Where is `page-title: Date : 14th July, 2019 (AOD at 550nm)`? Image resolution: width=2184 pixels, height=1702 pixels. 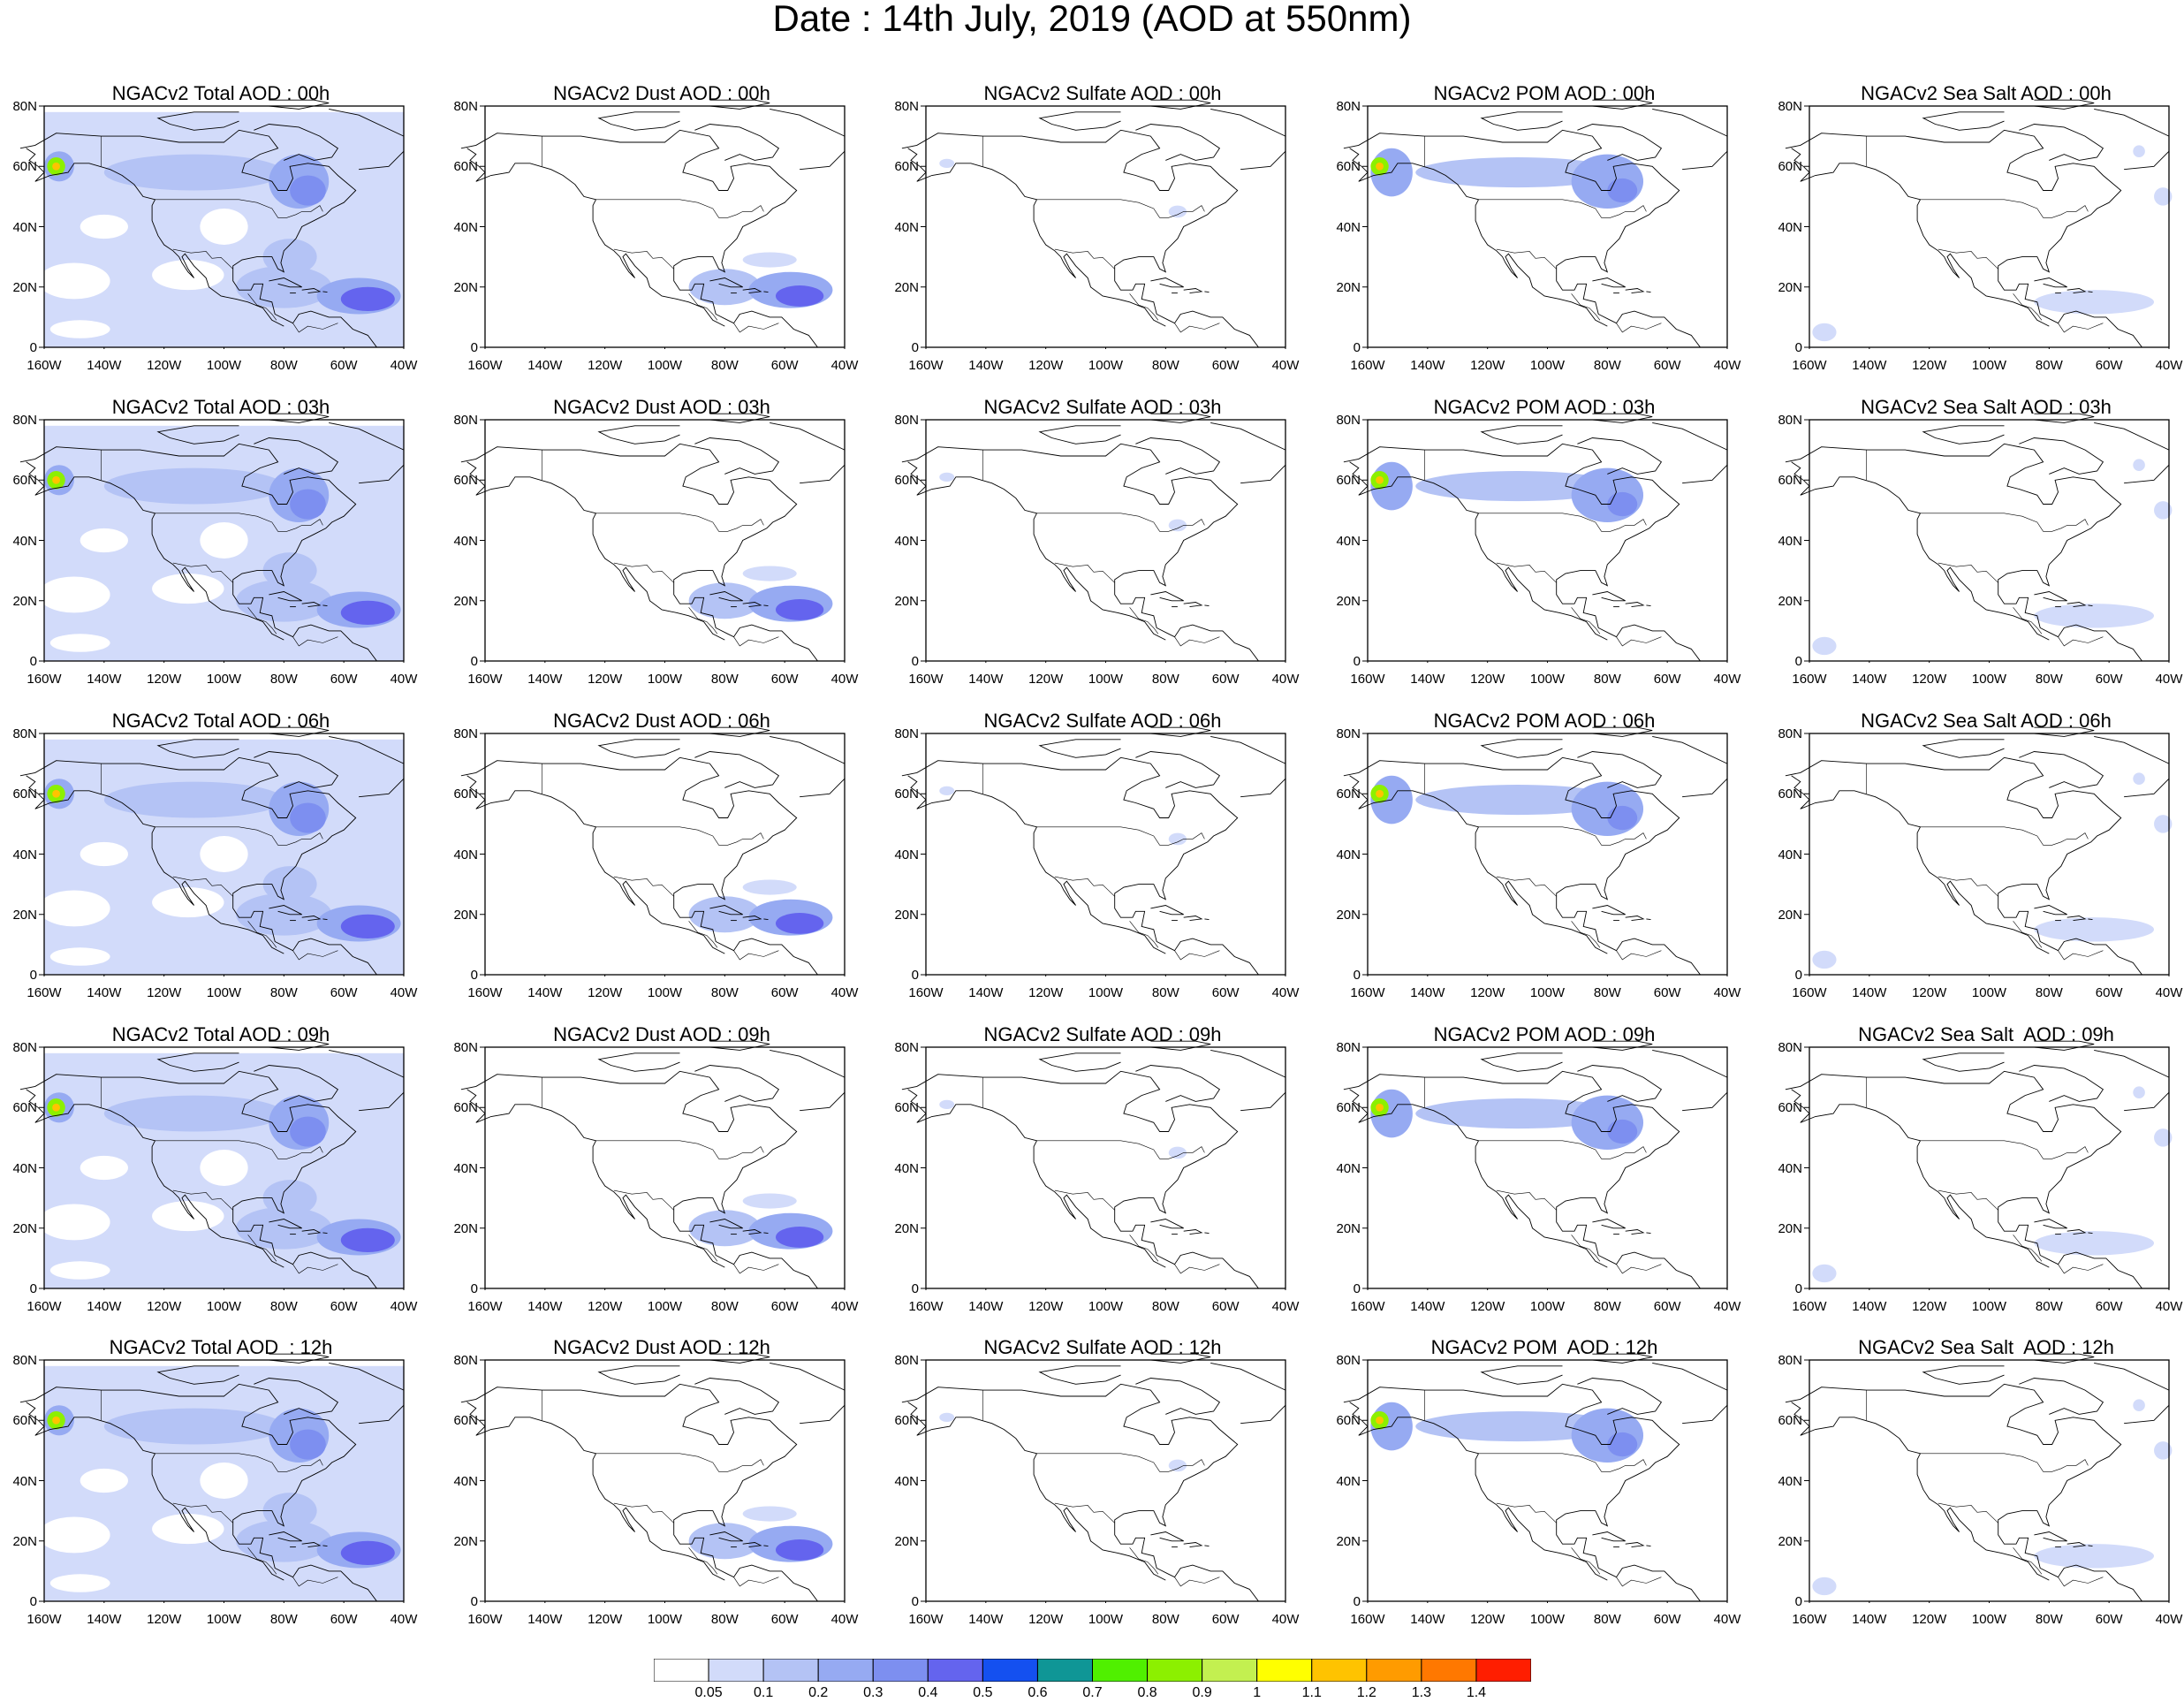
page-title: Date : 14th July, 2019 (AOD at 550nm) is located at coordinates (1092, 19).